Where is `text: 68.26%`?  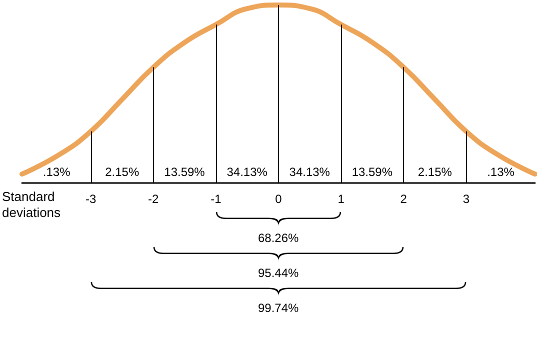
text: 68.26% is located at coordinates (278, 238).